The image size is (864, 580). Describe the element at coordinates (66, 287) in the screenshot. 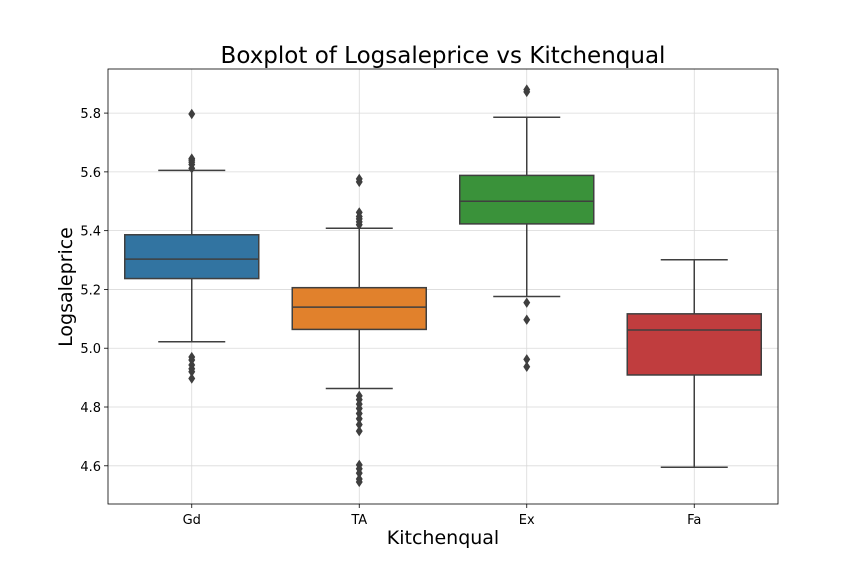

I see `y-axis-label: Logsaleprice` at that location.